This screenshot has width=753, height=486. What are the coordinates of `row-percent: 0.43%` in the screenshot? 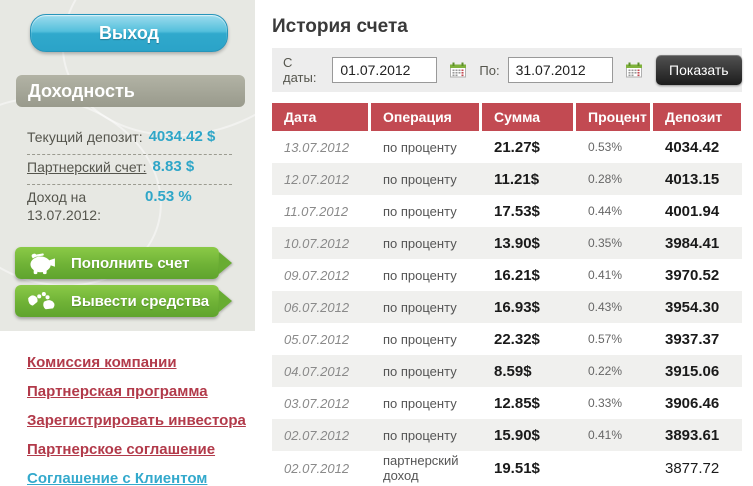 It's located at (605, 307).